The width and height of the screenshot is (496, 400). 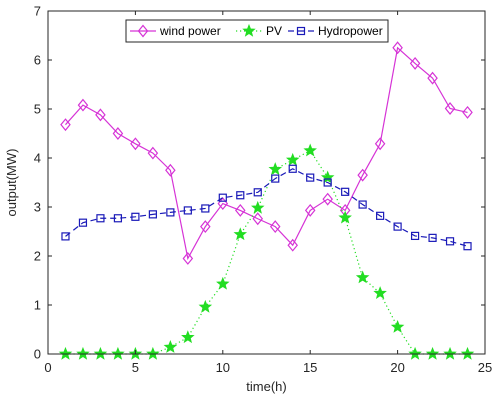 I want to click on legend-label: PV, so click(x=274, y=31).